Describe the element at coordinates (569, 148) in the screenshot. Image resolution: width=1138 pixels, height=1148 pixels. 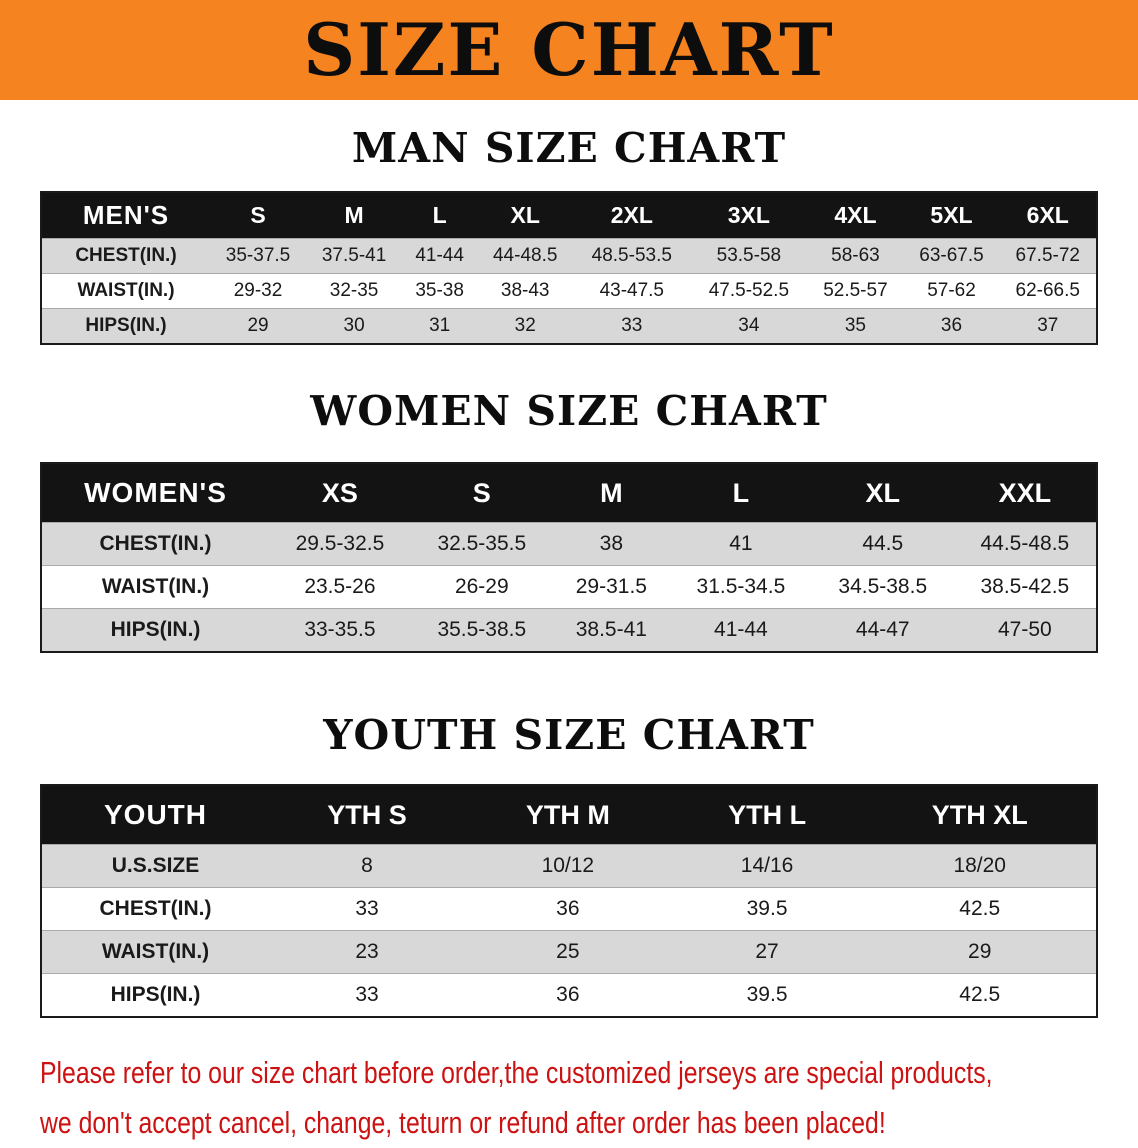
I see `men-size-heading: MAN SIZE CHART` at that location.